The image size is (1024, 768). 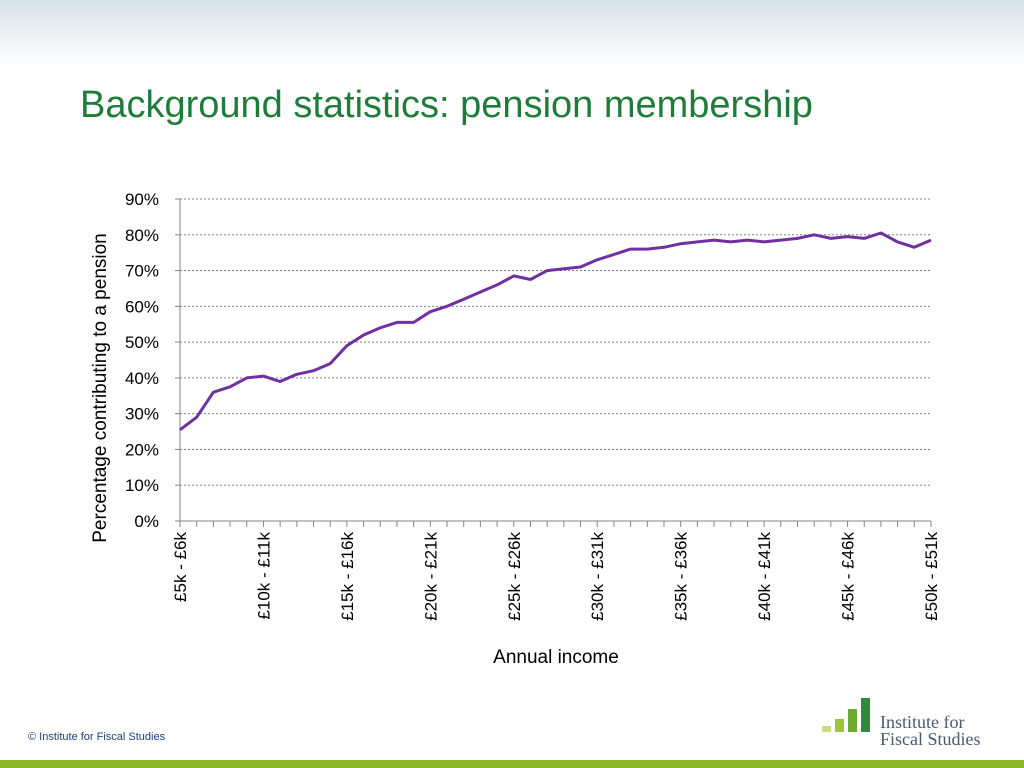 I want to click on logo-wordmark: Institute for Fiscal Studies, so click(x=930, y=730).